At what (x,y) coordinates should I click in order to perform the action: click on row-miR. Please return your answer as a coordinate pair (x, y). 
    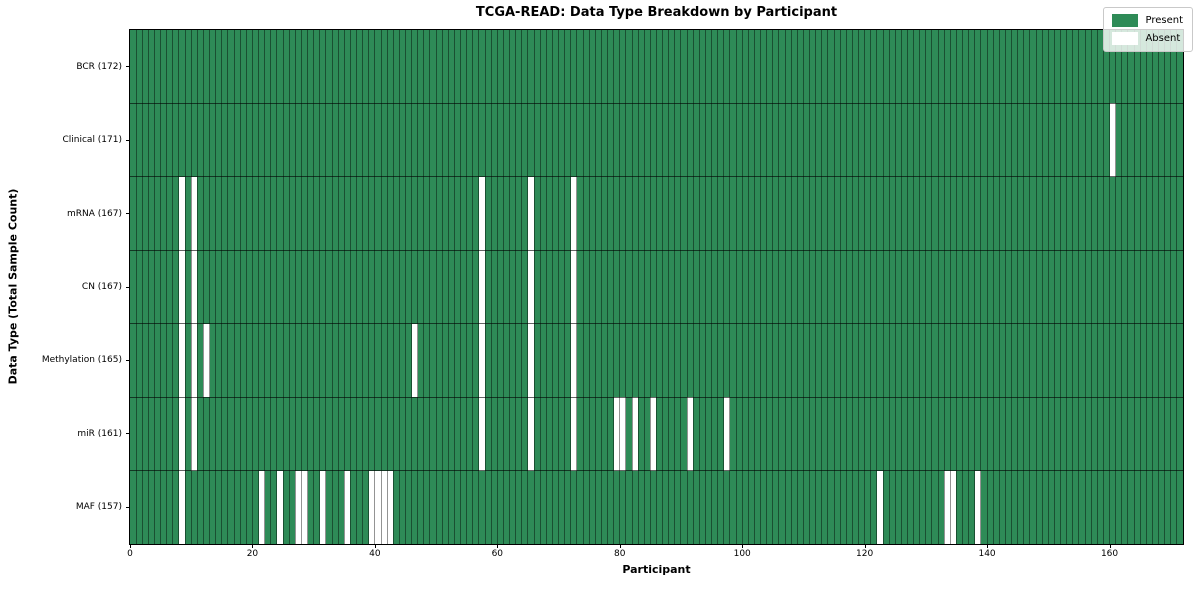
    Looking at the image, I should click on (656, 434).